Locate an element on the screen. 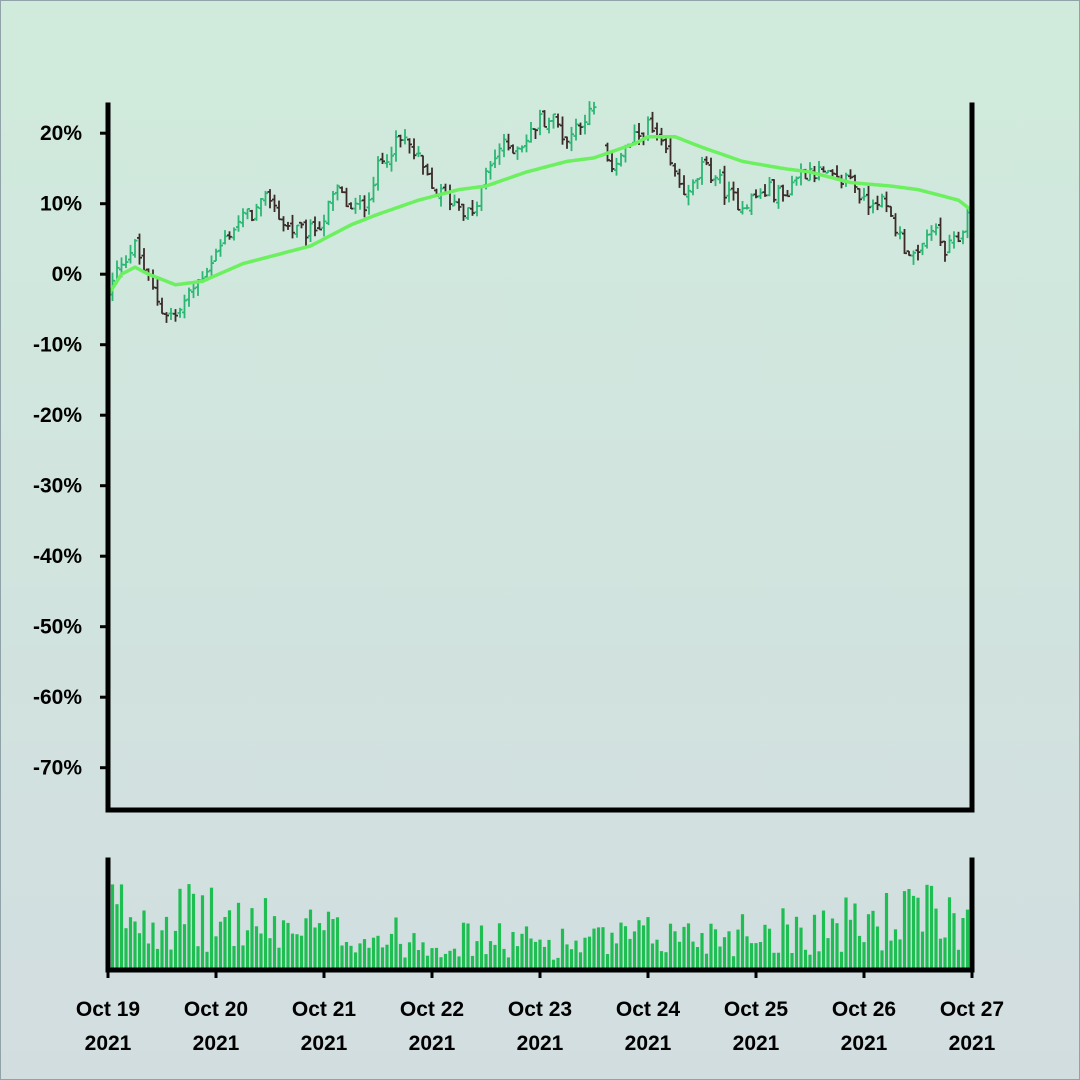  x-tick-label: Oct 27 is located at coordinates (972, 1009).